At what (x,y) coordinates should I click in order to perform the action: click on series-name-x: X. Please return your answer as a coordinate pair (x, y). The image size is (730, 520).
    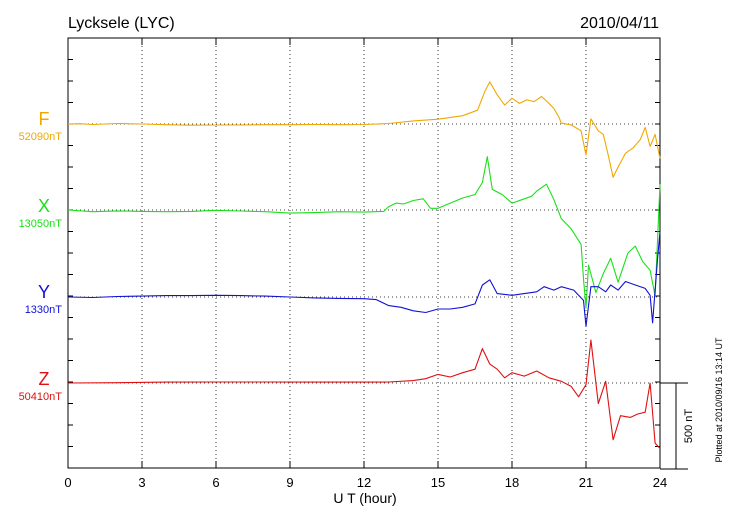
    Looking at the image, I should click on (44, 206).